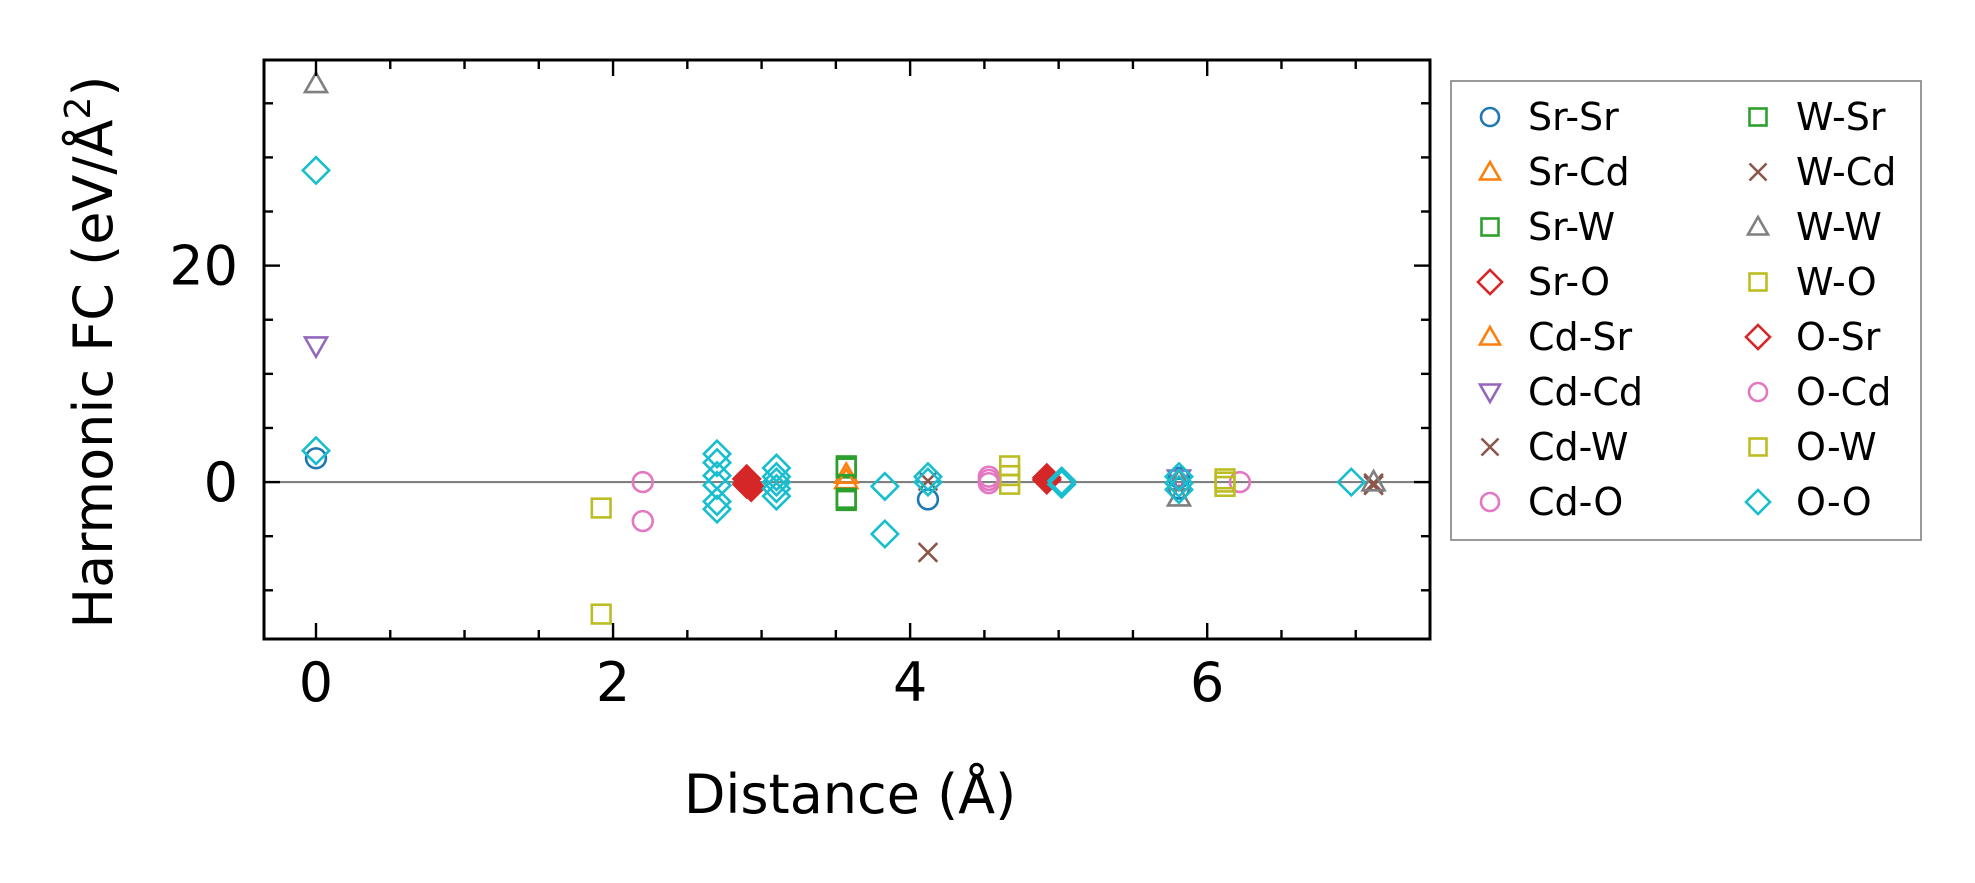  I want to click on legend-label-cd-w: Cd-W, so click(1578, 447).